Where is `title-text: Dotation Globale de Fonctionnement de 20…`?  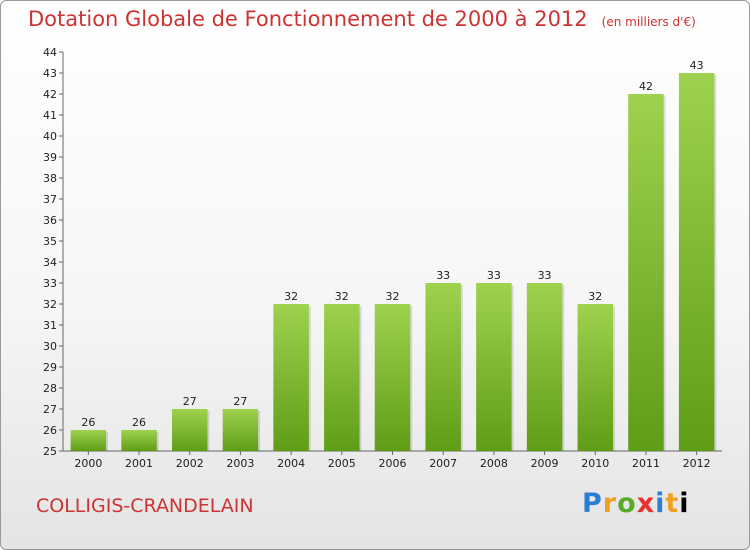
title-text: Dotation Globale de Fonctionnement de 20… is located at coordinates (308, 19).